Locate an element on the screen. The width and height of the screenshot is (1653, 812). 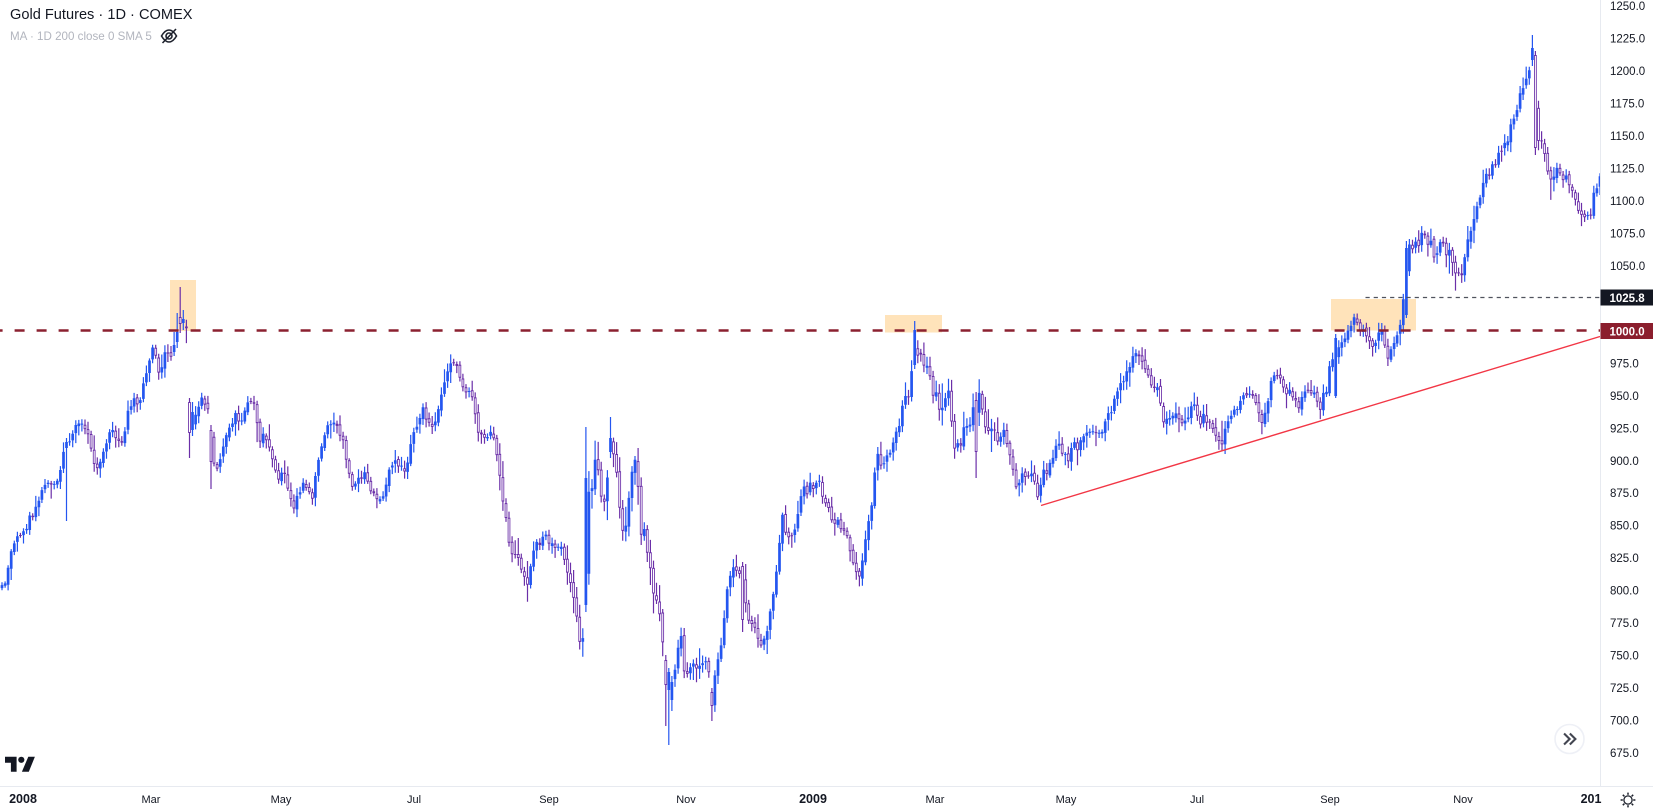
svg-text: 900.0 is located at coordinates (1624, 462).